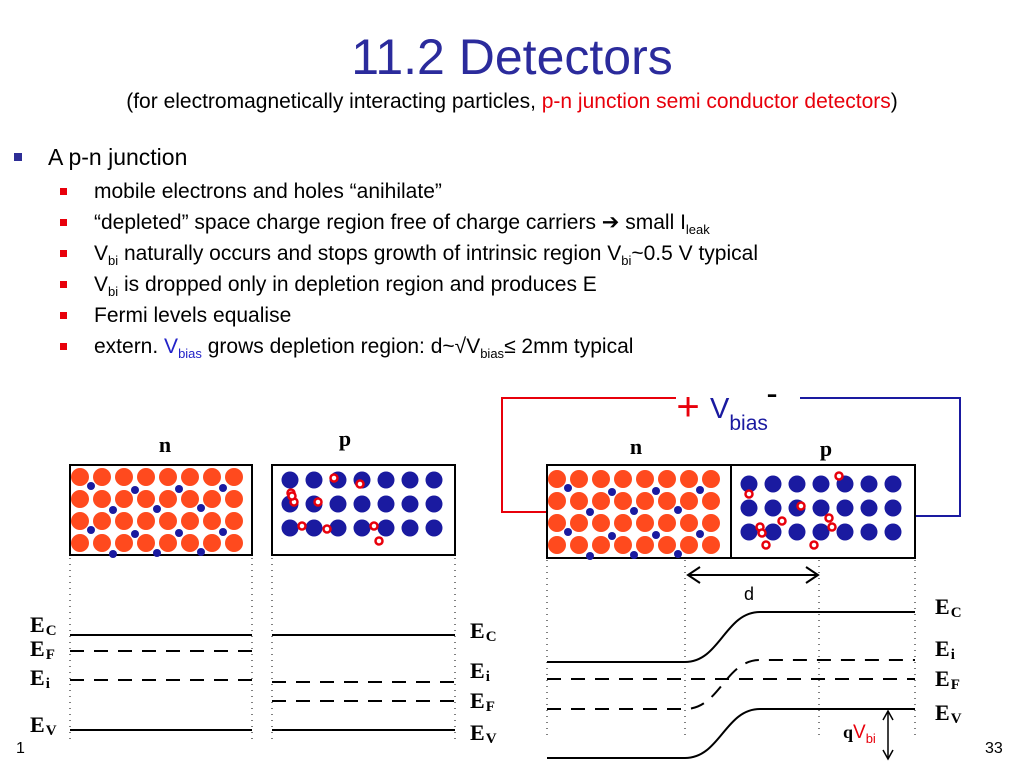 This screenshot has width=1024, height=768. Describe the element at coordinates (345, 438) in the screenshot. I see `p-label-left: p` at that location.